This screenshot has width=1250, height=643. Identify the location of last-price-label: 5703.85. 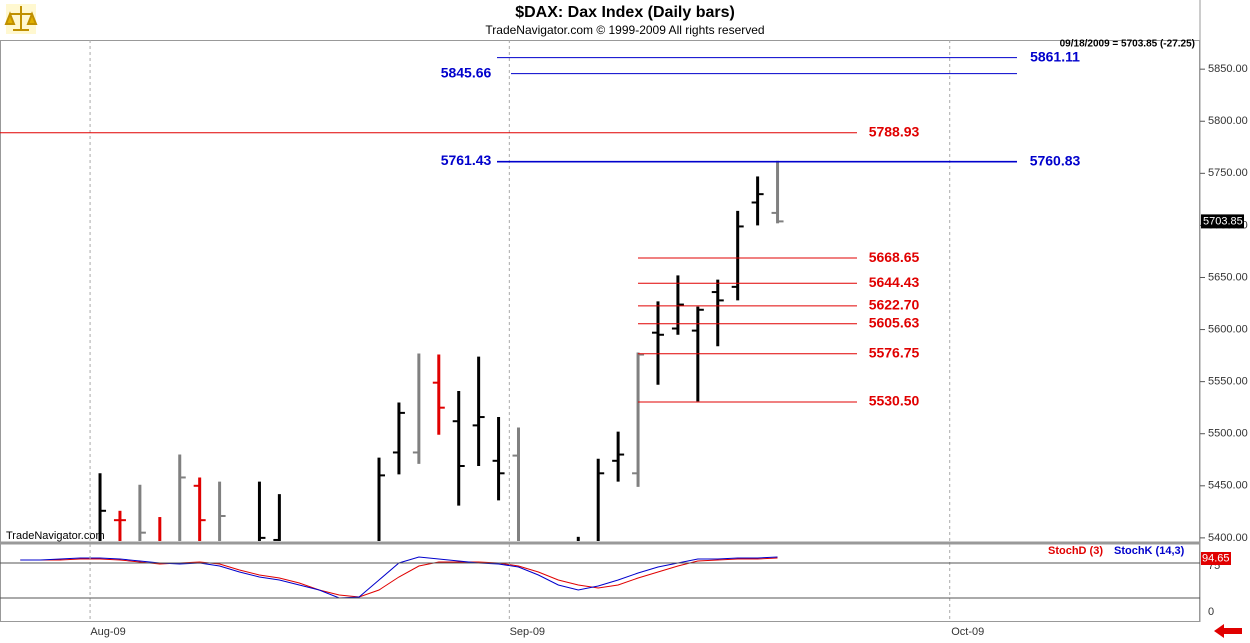
(1223, 221).